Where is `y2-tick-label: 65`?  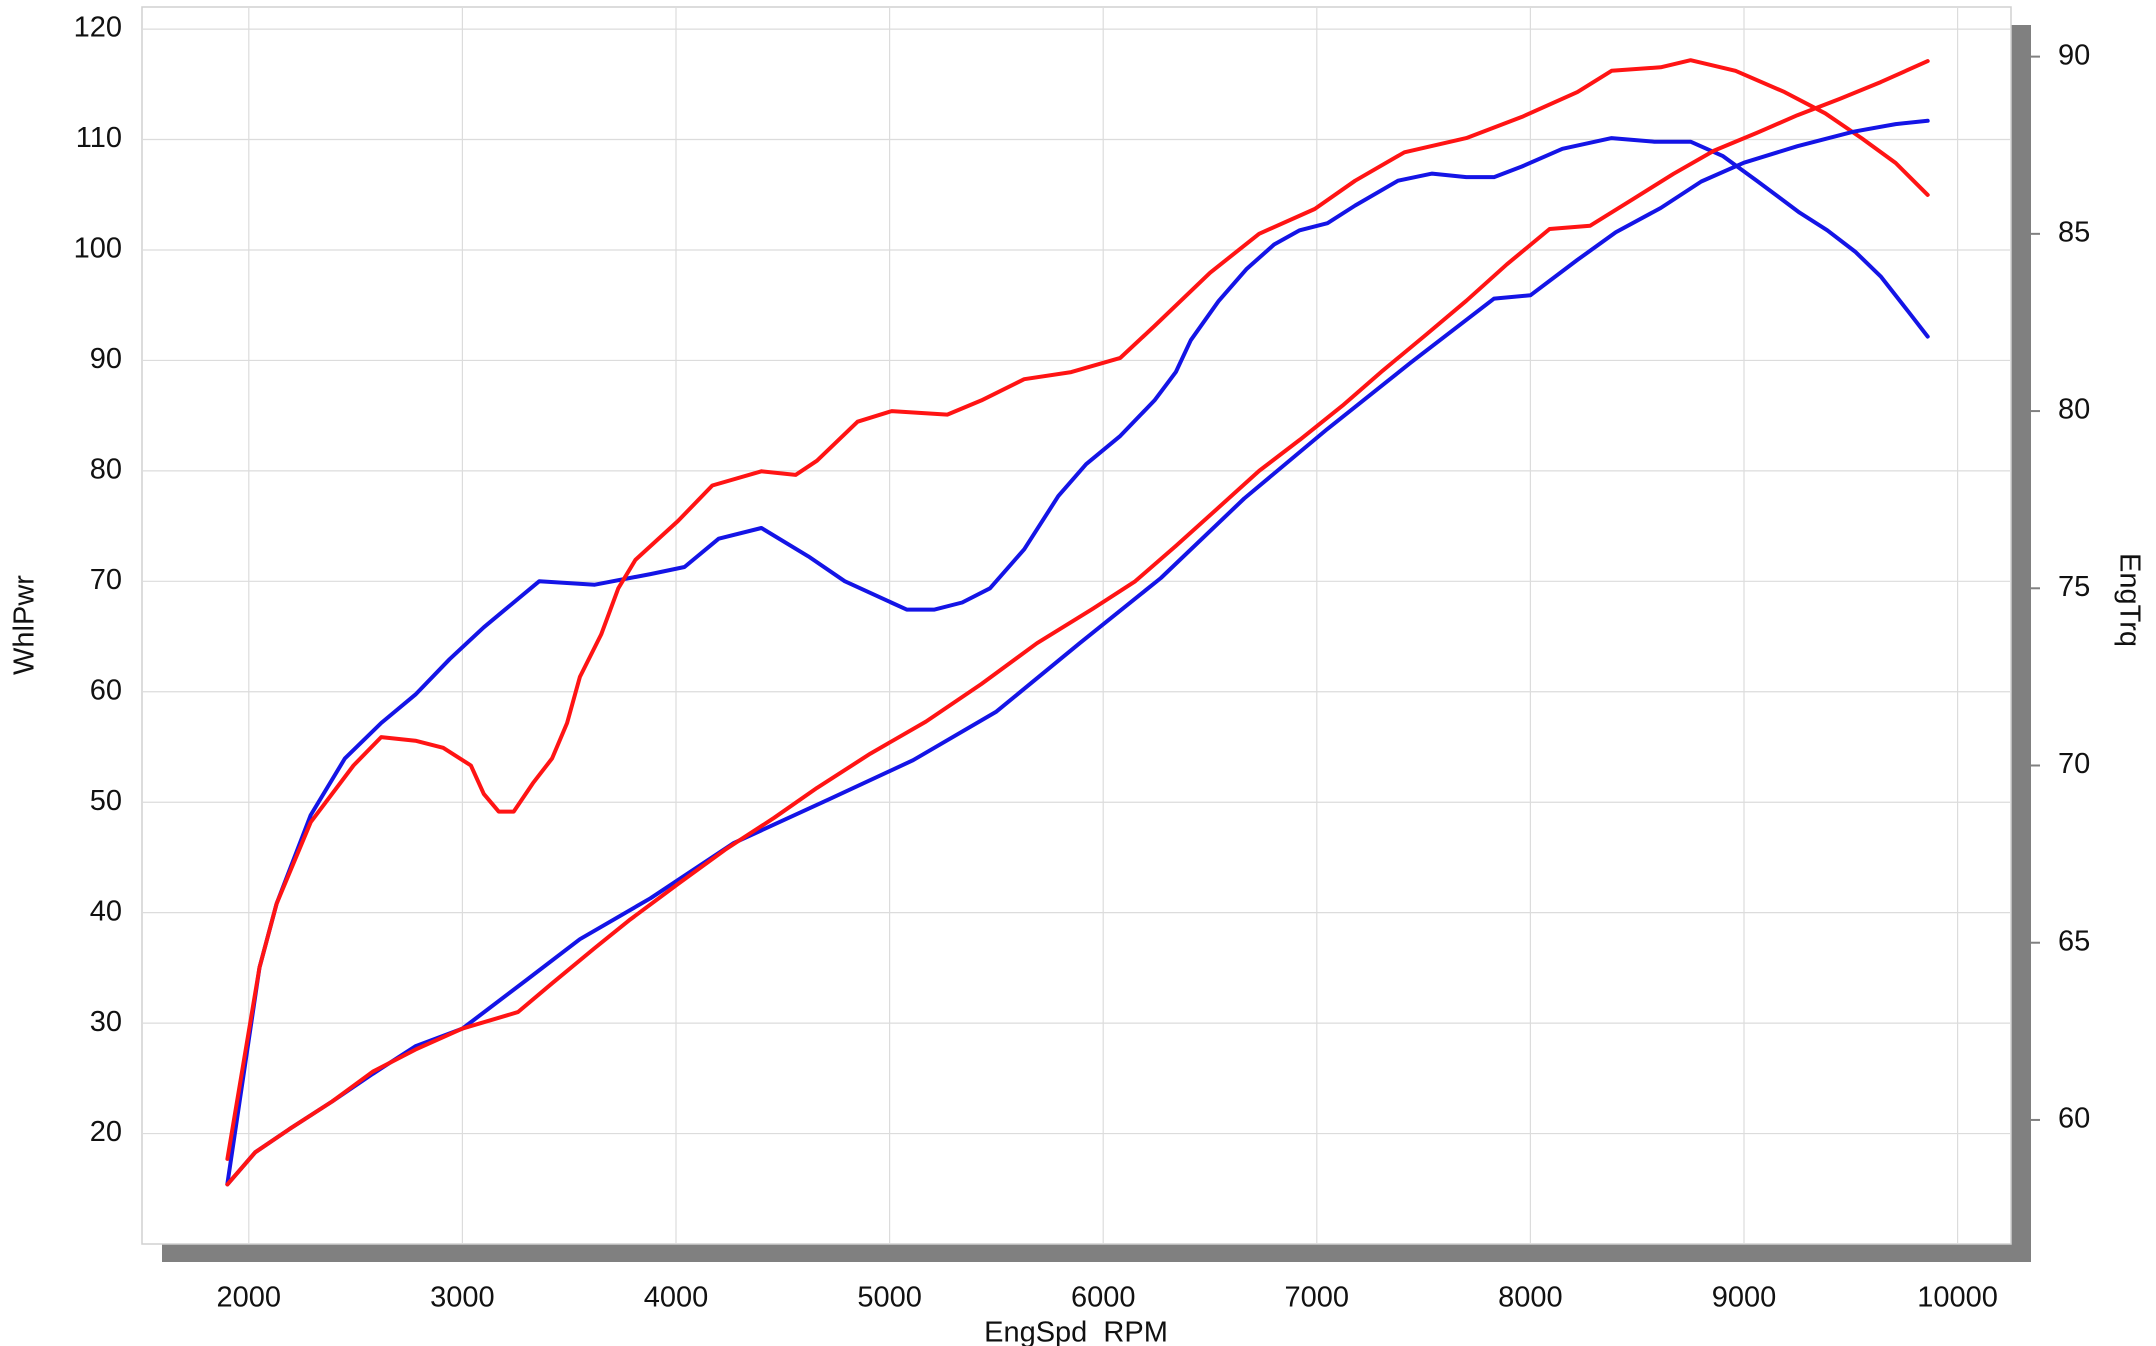
y2-tick-label: 65 is located at coordinates (2074, 941).